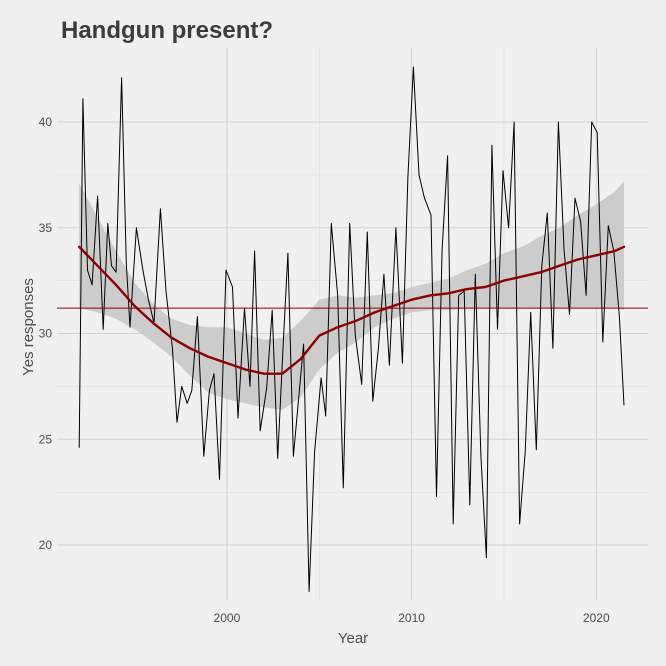  I want to click on y-axis-ticks: 20 25 30 35 40, so click(46, 333).